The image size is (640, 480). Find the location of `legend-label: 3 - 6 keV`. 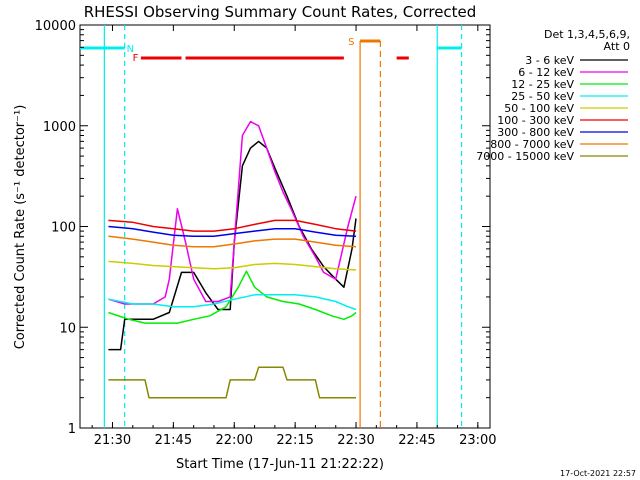

legend-label: 3 - 6 keV is located at coordinates (549, 60).